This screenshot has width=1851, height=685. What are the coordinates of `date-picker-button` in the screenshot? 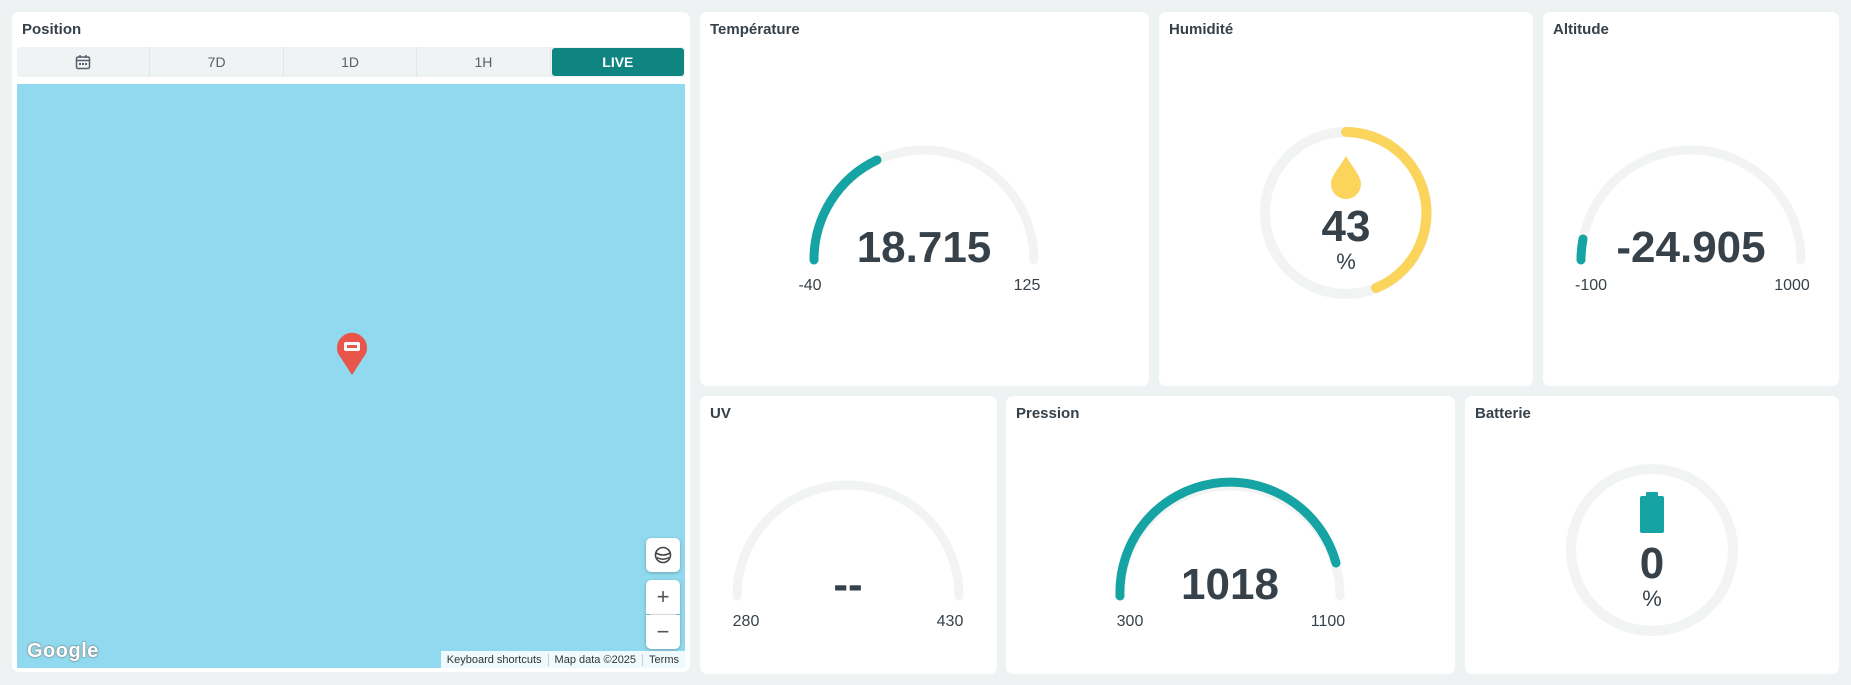 It's located at (84, 62).